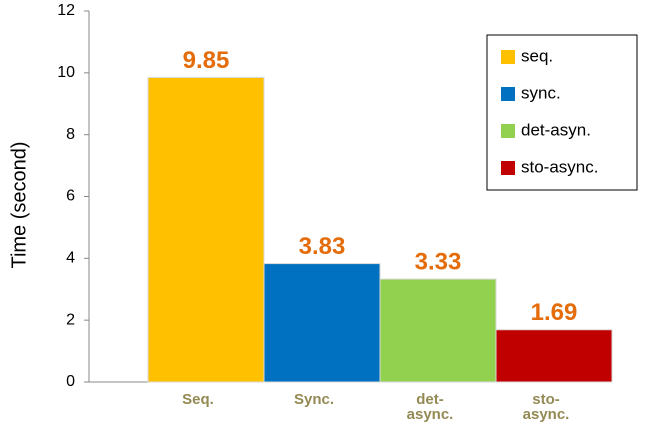 Image resolution: width=662 pixels, height=430 pixels. Describe the element at coordinates (559, 166) in the screenshot. I see `legend-label: sto-async.` at that location.